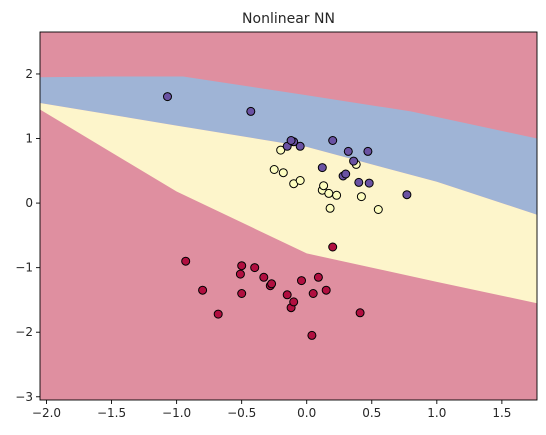 This screenshot has width=546, height=435. Describe the element at coordinates (24, 268) in the screenshot. I see `y-tick-label: −1` at that location.